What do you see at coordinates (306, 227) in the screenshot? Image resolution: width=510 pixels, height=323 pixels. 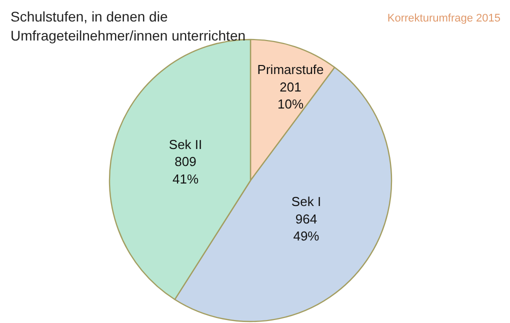 I see `data-label: 964 49%` at bounding box center [306, 227].